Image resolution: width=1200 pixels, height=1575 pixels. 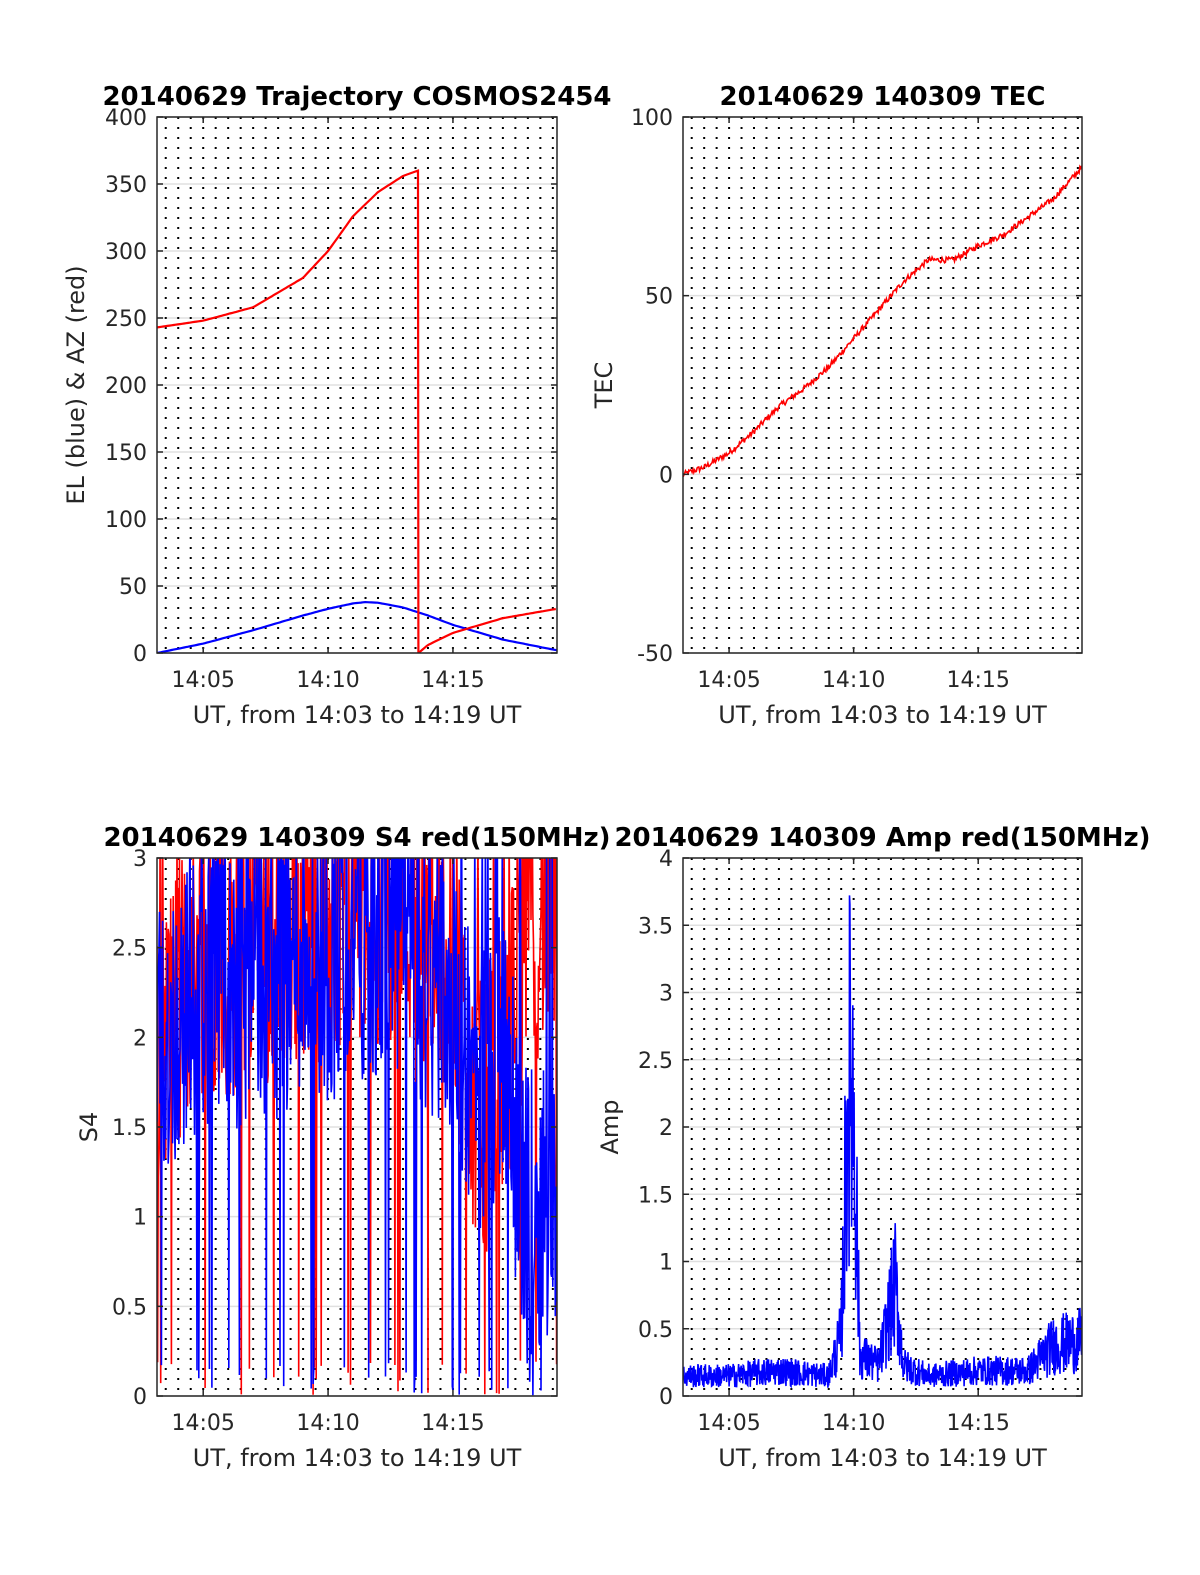 I want to click on y-axis-label: Amp, so click(x=610, y=1126).